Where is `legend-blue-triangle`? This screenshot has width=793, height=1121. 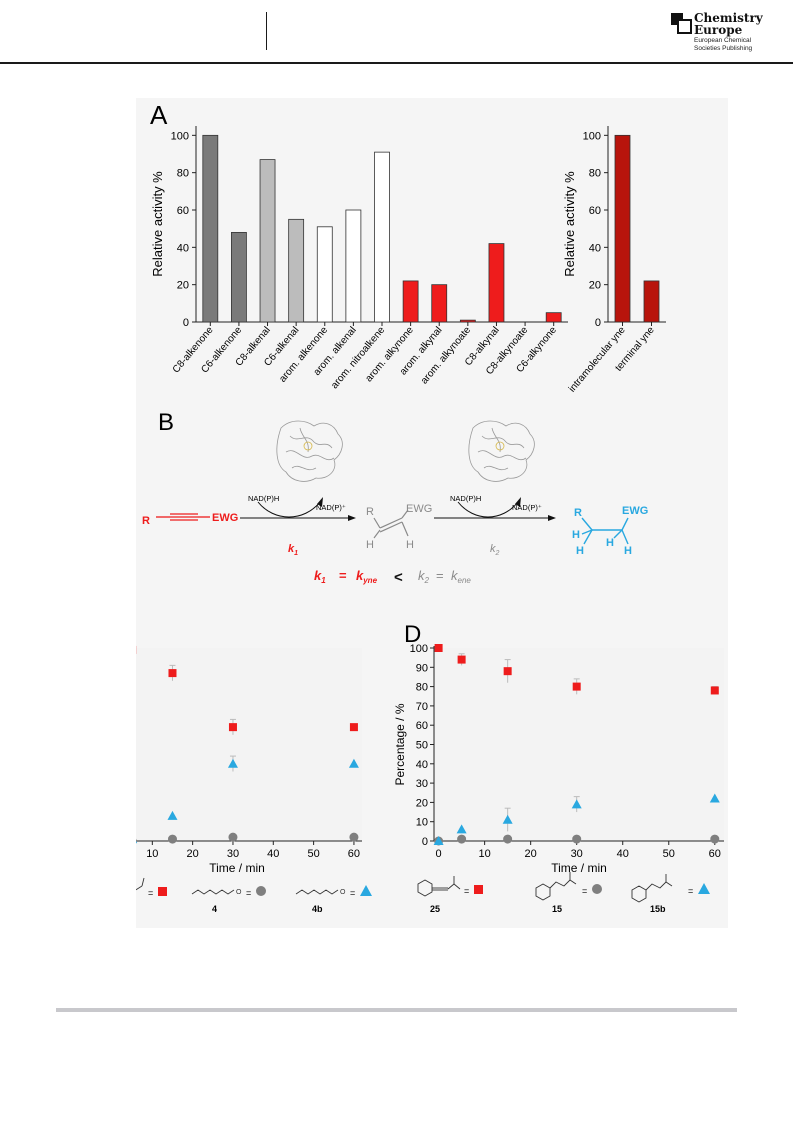 legend-blue-triangle is located at coordinates (366, 890).